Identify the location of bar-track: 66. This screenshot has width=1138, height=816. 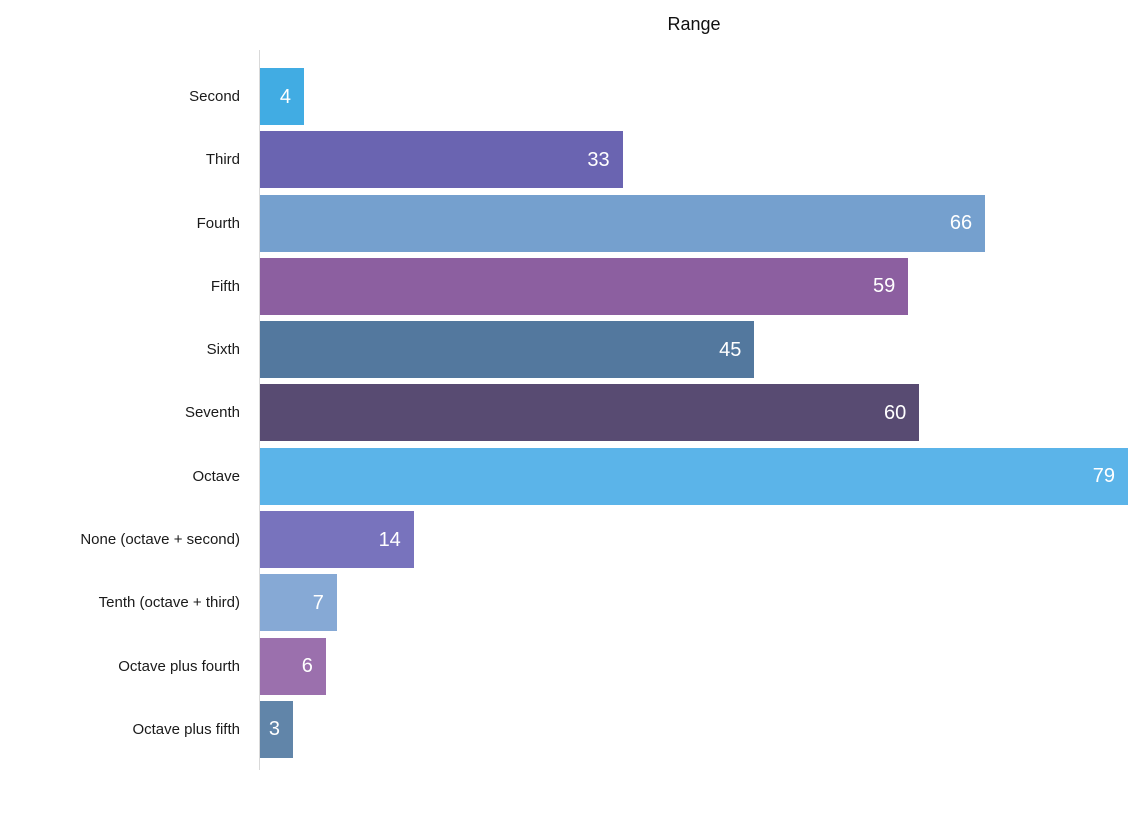
(694, 223).